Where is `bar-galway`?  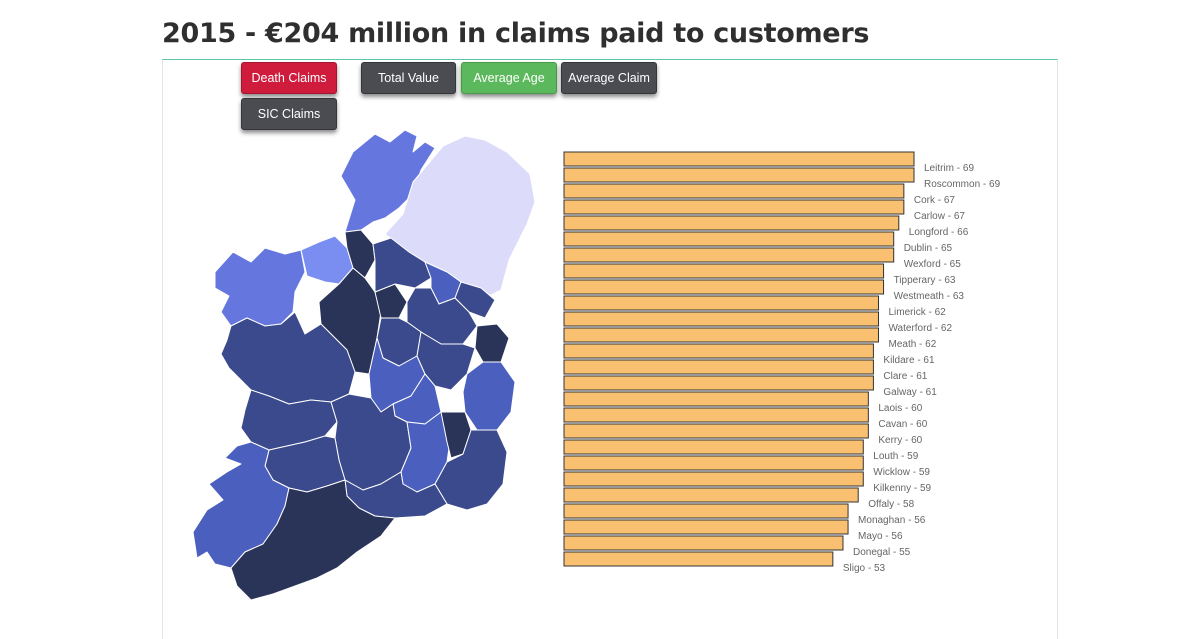 bar-galway is located at coordinates (718, 383).